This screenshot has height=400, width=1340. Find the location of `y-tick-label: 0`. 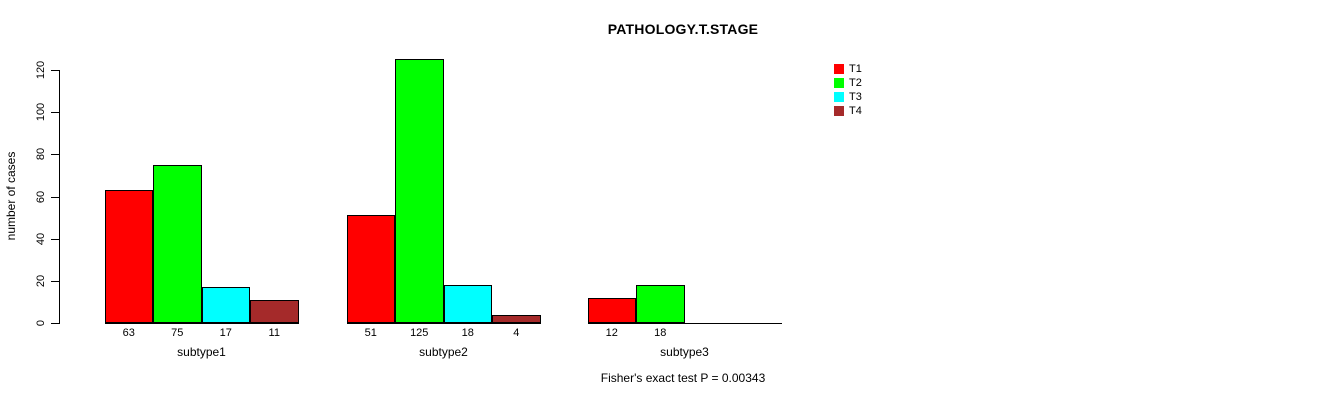

y-tick-label: 0 is located at coordinates (41, 323).